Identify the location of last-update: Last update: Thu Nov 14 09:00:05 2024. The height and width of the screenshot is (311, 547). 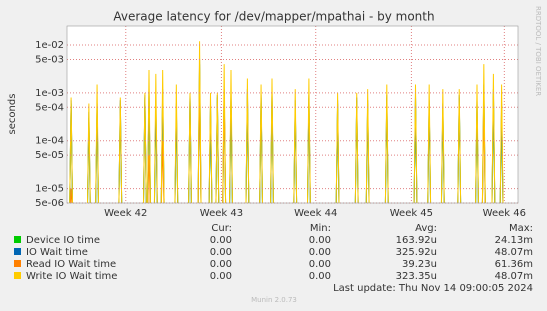
(433, 288).